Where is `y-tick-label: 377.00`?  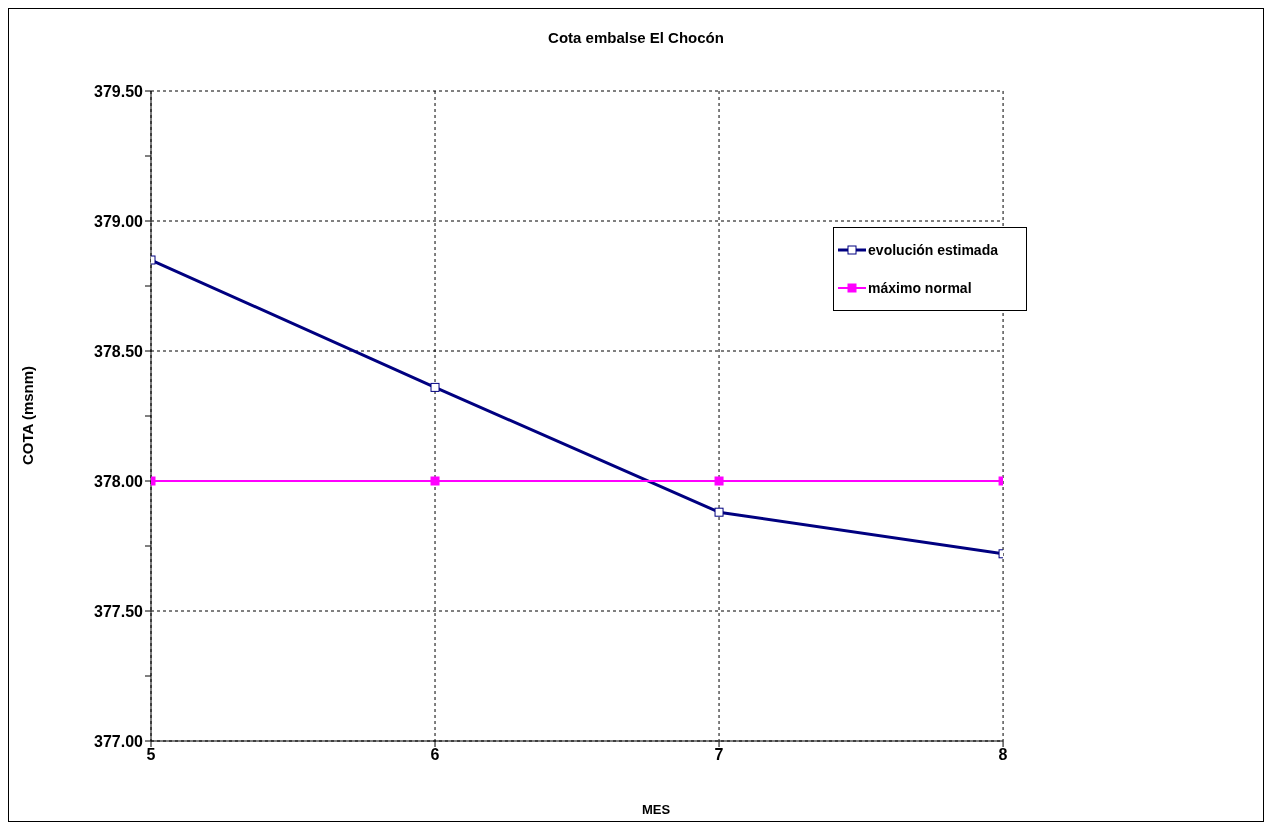
y-tick-label: 377.00 is located at coordinates (119, 741).